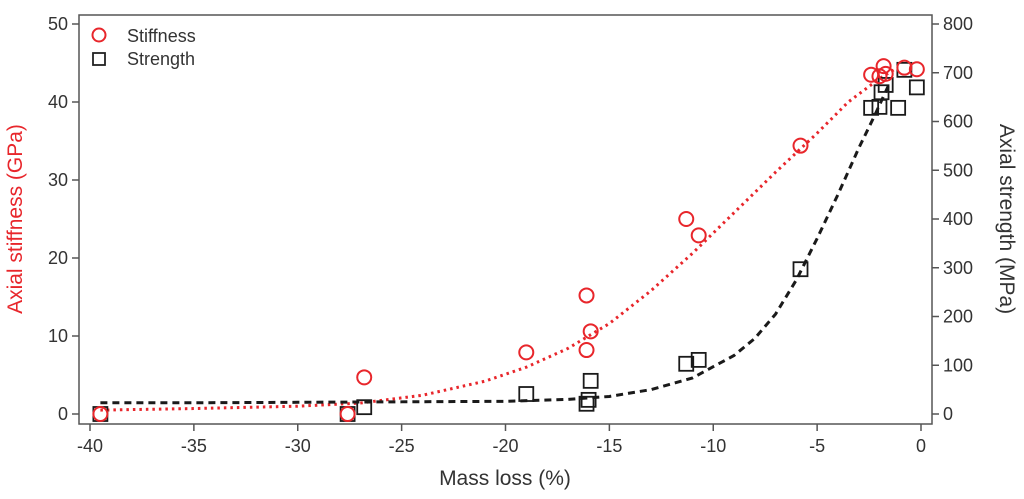  Describe the element at coordinates (505, 478) in the screenshot. I see `x-axis-label: Mass loss (%)` at that location.